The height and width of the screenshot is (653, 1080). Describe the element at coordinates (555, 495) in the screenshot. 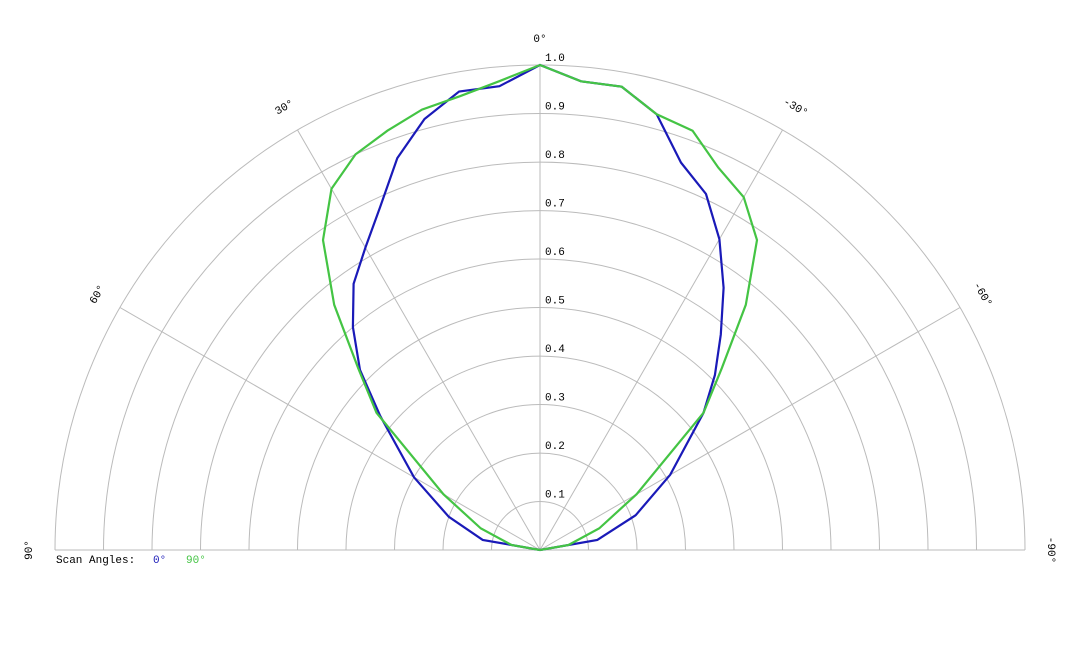

I see `r-tick-label: 0.1` at that location.